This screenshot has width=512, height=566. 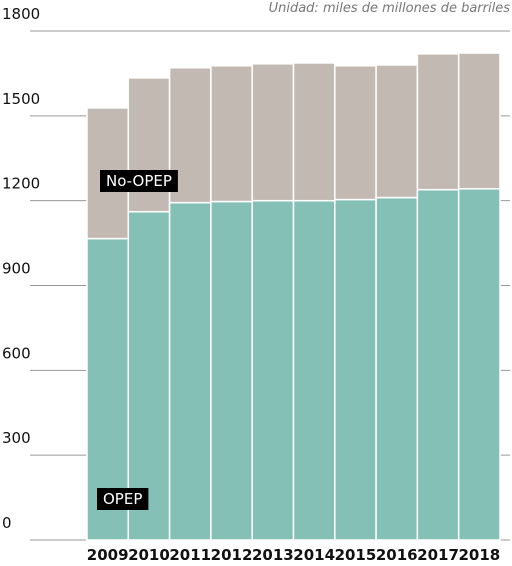 I want to click on x-tick-label: 2010, so click(x=149, y=555).